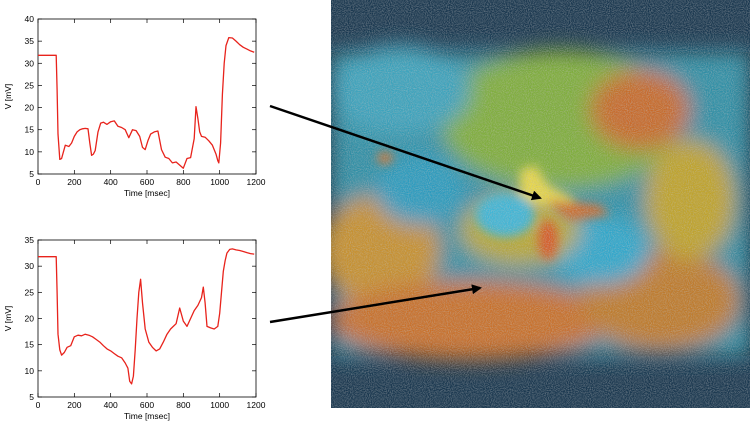 The image size is (750, 433). What do you see at coordinates (375, 304) in the screenshot?
I see `arrow-bottom` at bounding box center [375, 304].